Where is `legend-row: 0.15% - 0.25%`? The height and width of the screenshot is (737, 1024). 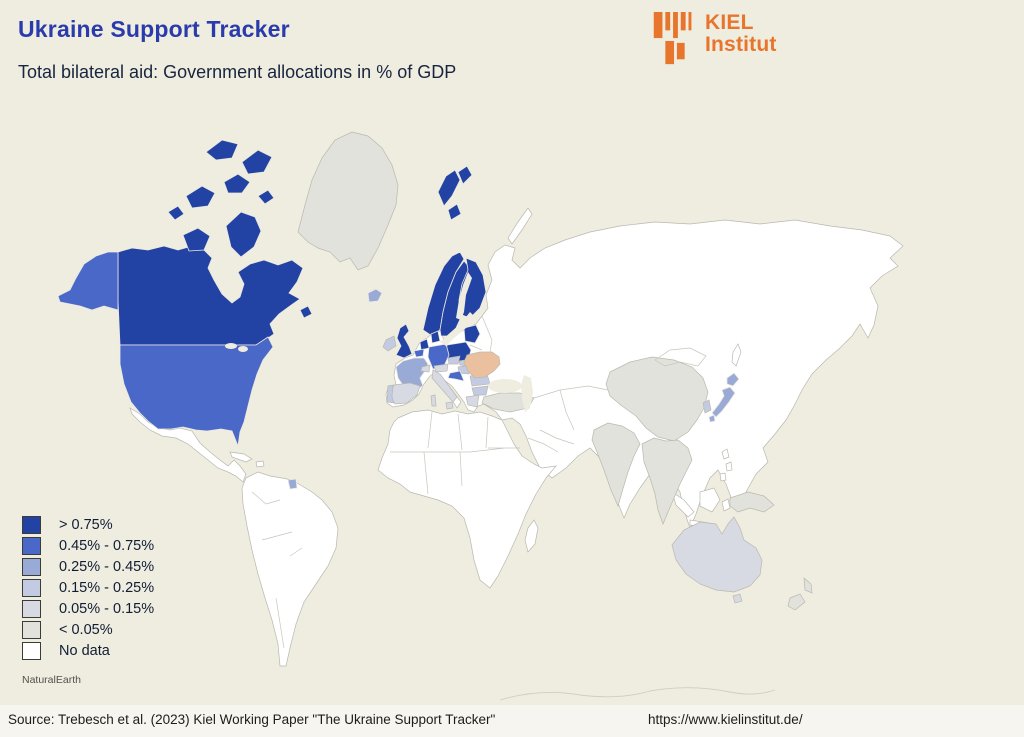
legend-row: 0.15% - 0.25% is located at coordinates (88, 587).